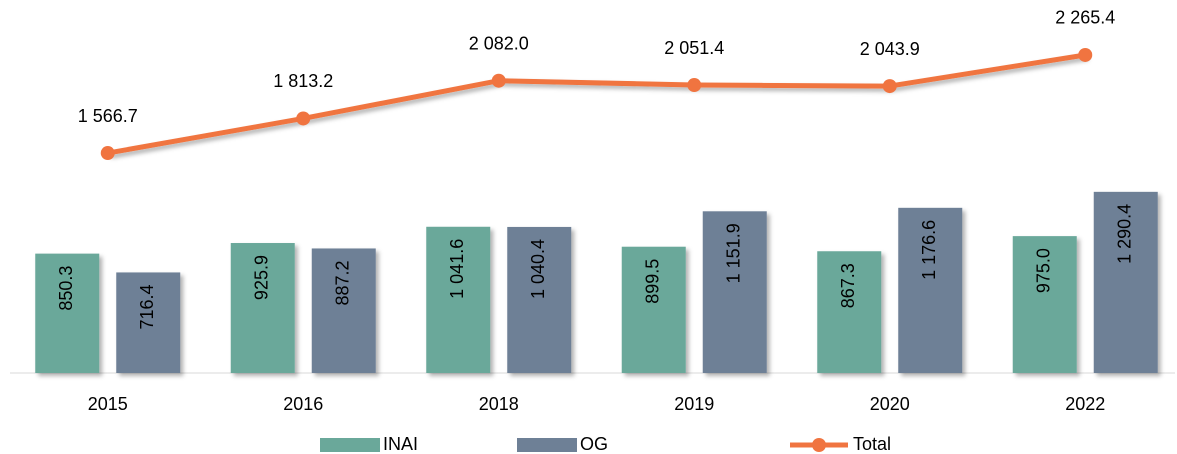 Image resolution: width=1177 pixels, height=454 pixels. I want to click on bar-value-label: 887.2, so click(343, 282).